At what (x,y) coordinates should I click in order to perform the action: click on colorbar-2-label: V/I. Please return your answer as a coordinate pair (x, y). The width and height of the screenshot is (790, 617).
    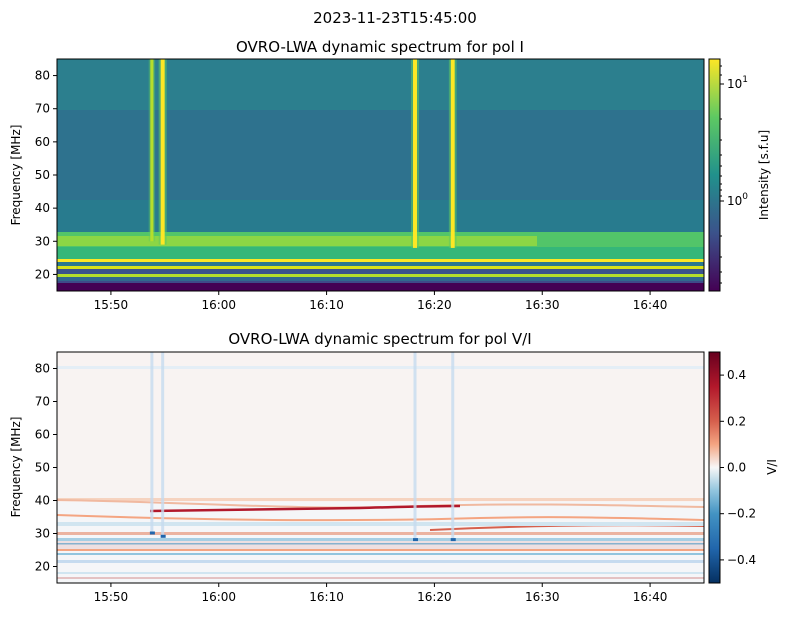
    Looking at the image, I should click on (772, 467).